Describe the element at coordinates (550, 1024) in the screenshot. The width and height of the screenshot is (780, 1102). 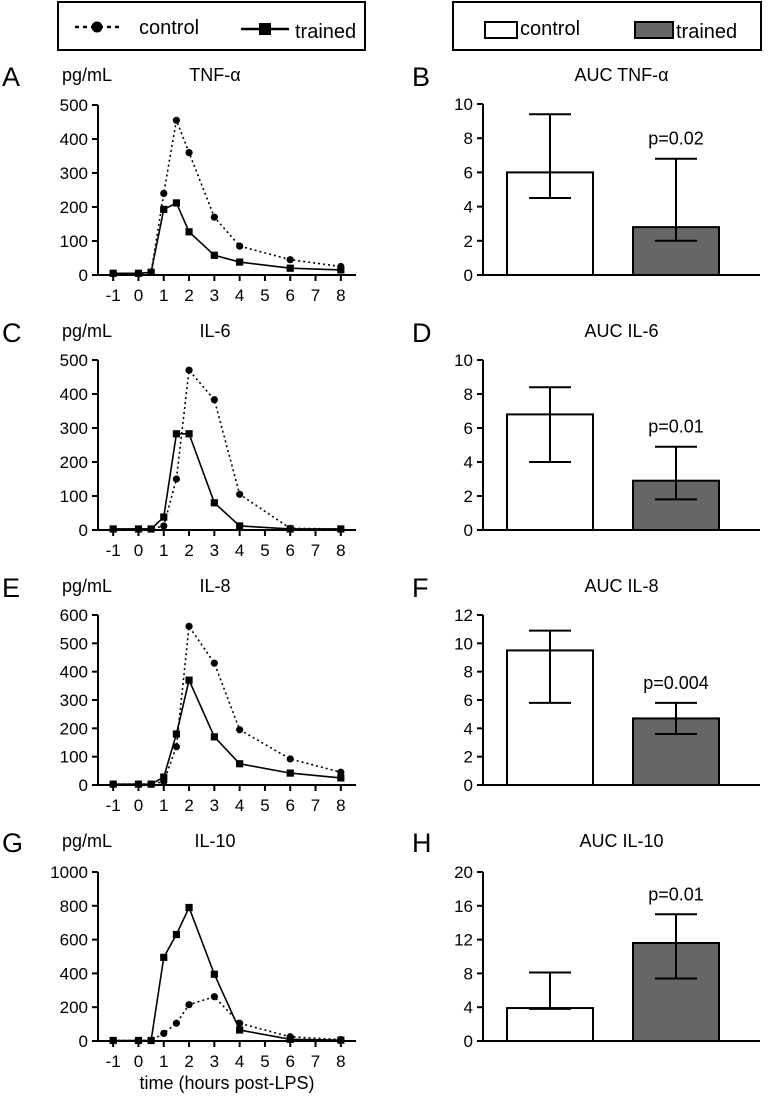
I see `bar-control` at that location.